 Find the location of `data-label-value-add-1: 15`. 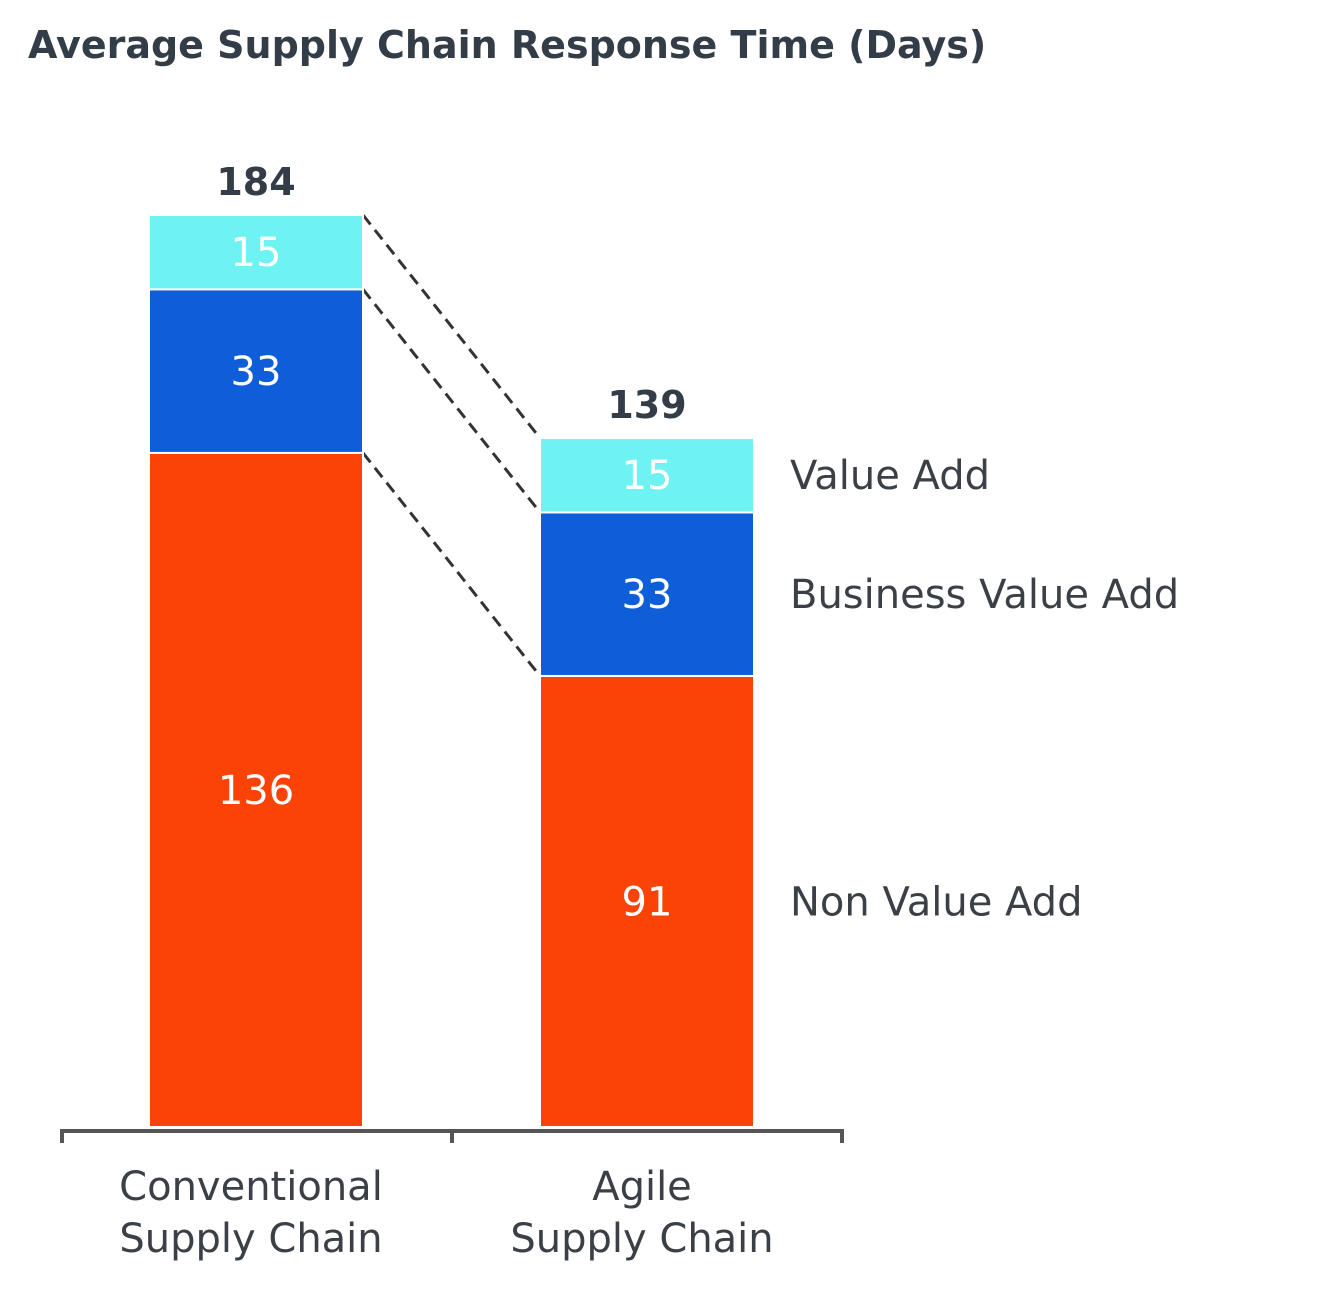

data-label-value-add-1: 15 is located at coordinates (647, 476).